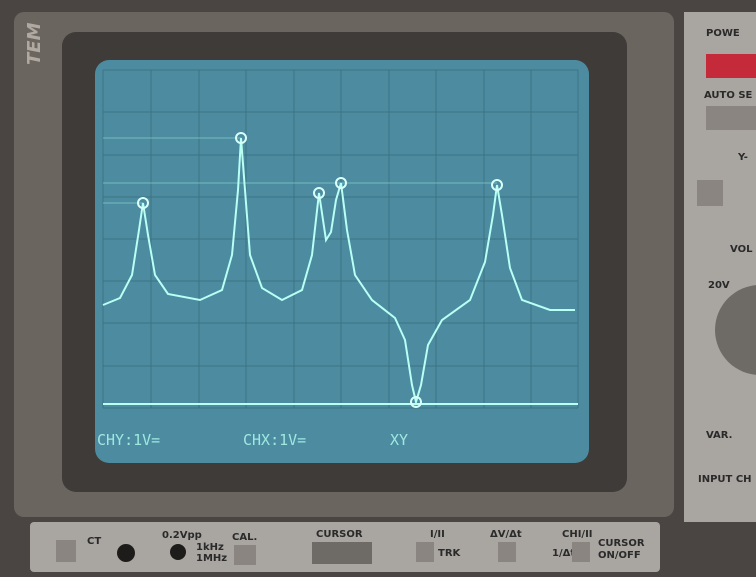  I want to click on cursor-on-label: CURSOR, so click(621, 543).